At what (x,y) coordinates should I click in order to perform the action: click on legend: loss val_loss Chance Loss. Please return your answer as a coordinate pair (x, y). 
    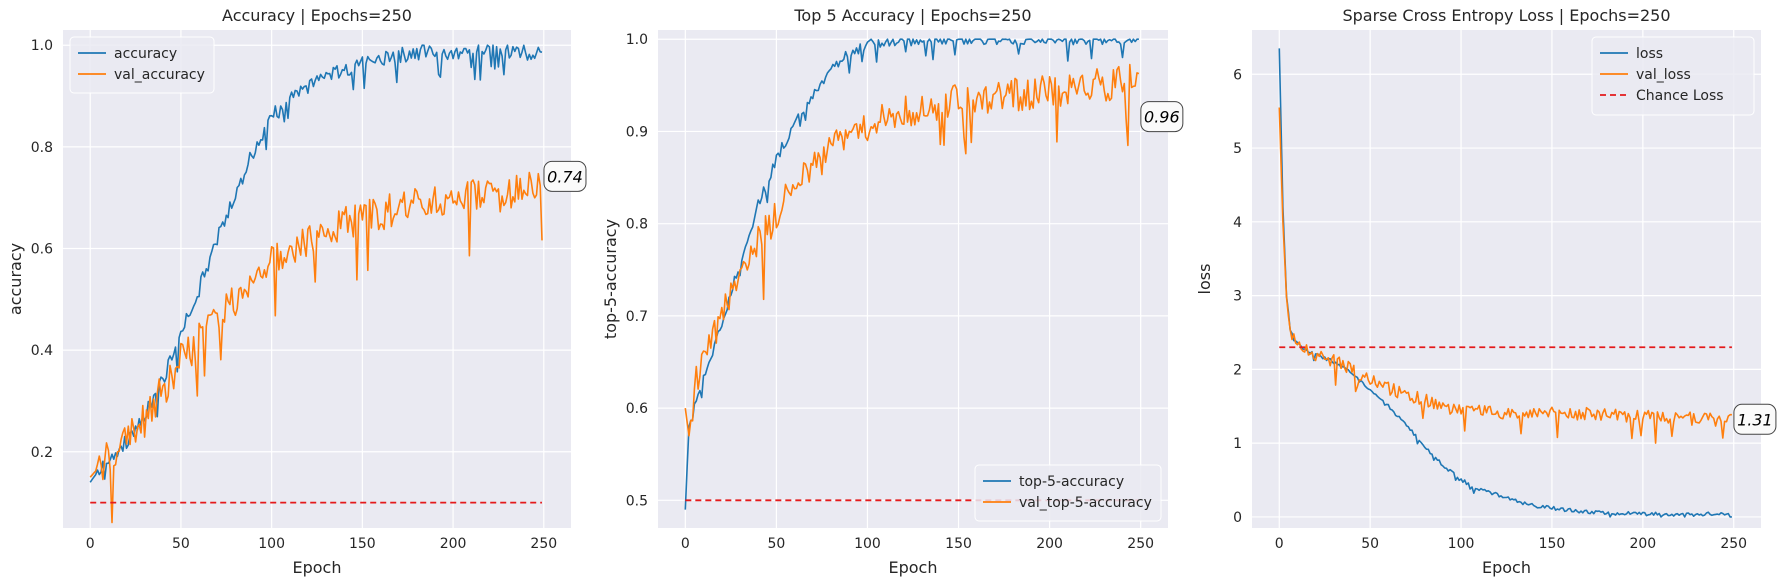
    Looking at the image, I should click on (1673, 76).